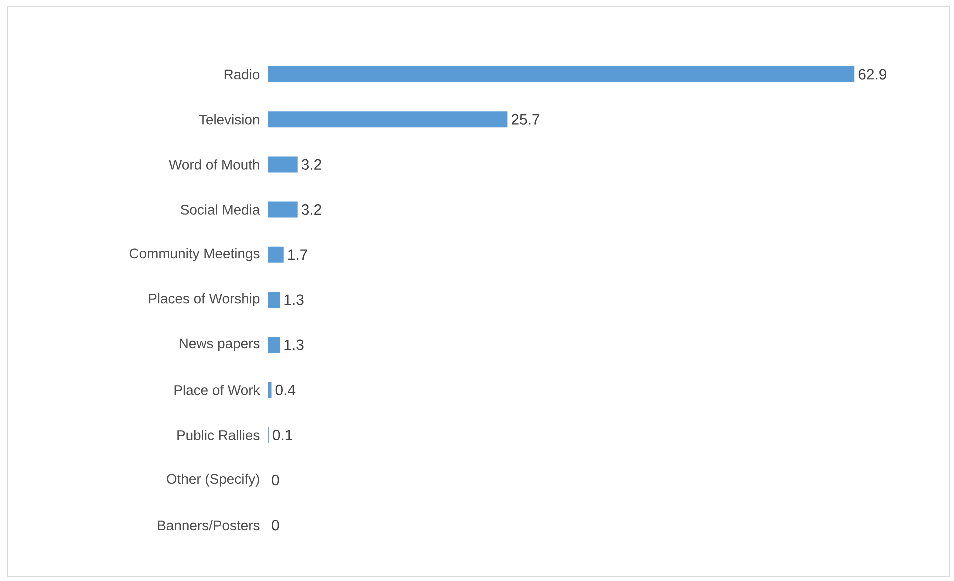 This screenshot has height=581, width=954. Describe the element at coordinates (229, 119) in the screenshot. I see `y-tick-label: Television` at that location.